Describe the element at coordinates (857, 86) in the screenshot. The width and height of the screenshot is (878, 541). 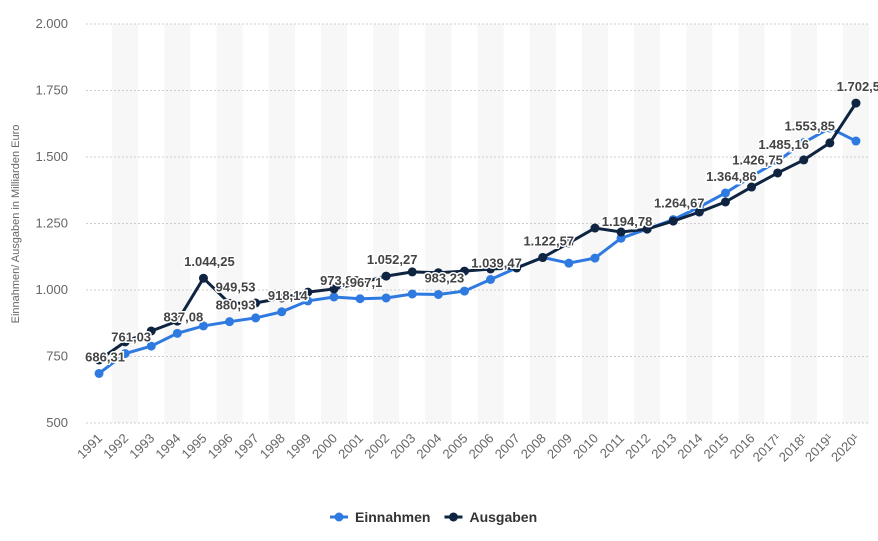
I see `data-label: 1.702,57` at that location.